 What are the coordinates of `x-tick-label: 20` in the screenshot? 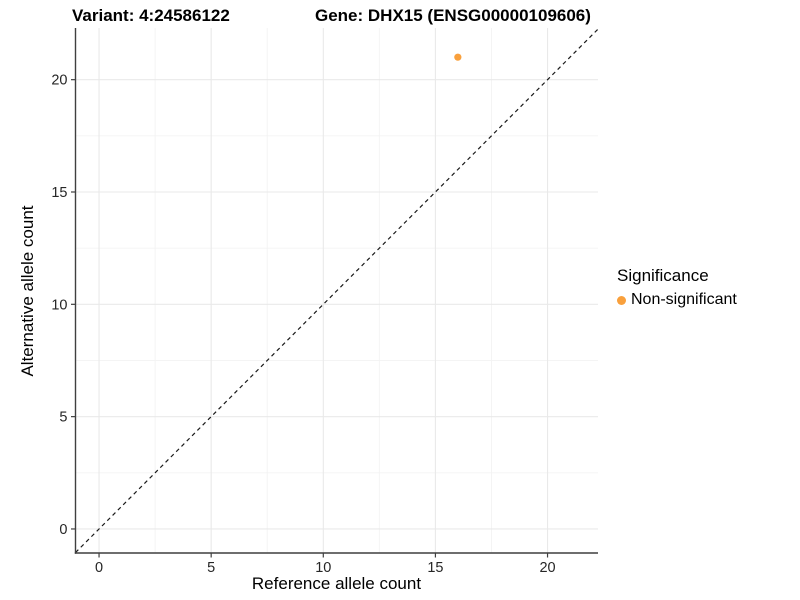 It's located at (547, 568).